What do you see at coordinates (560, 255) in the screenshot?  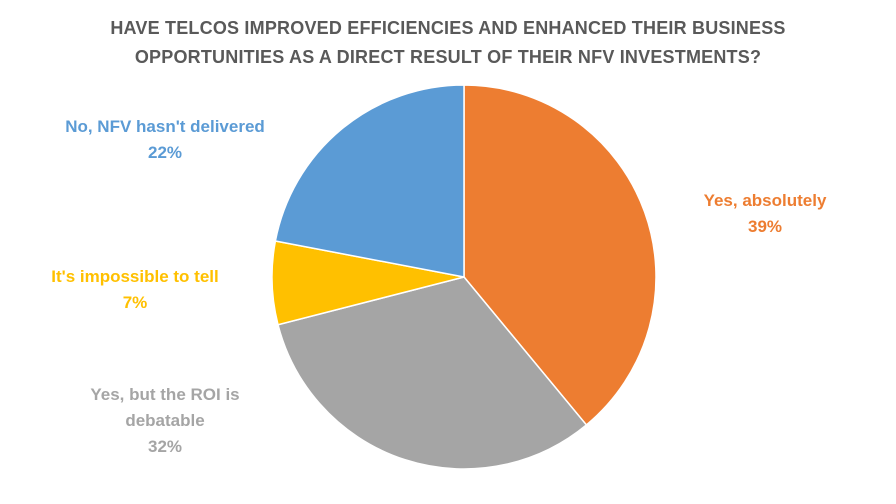 I see `slice-yes-absolutely` at bounding box center [560, 255].